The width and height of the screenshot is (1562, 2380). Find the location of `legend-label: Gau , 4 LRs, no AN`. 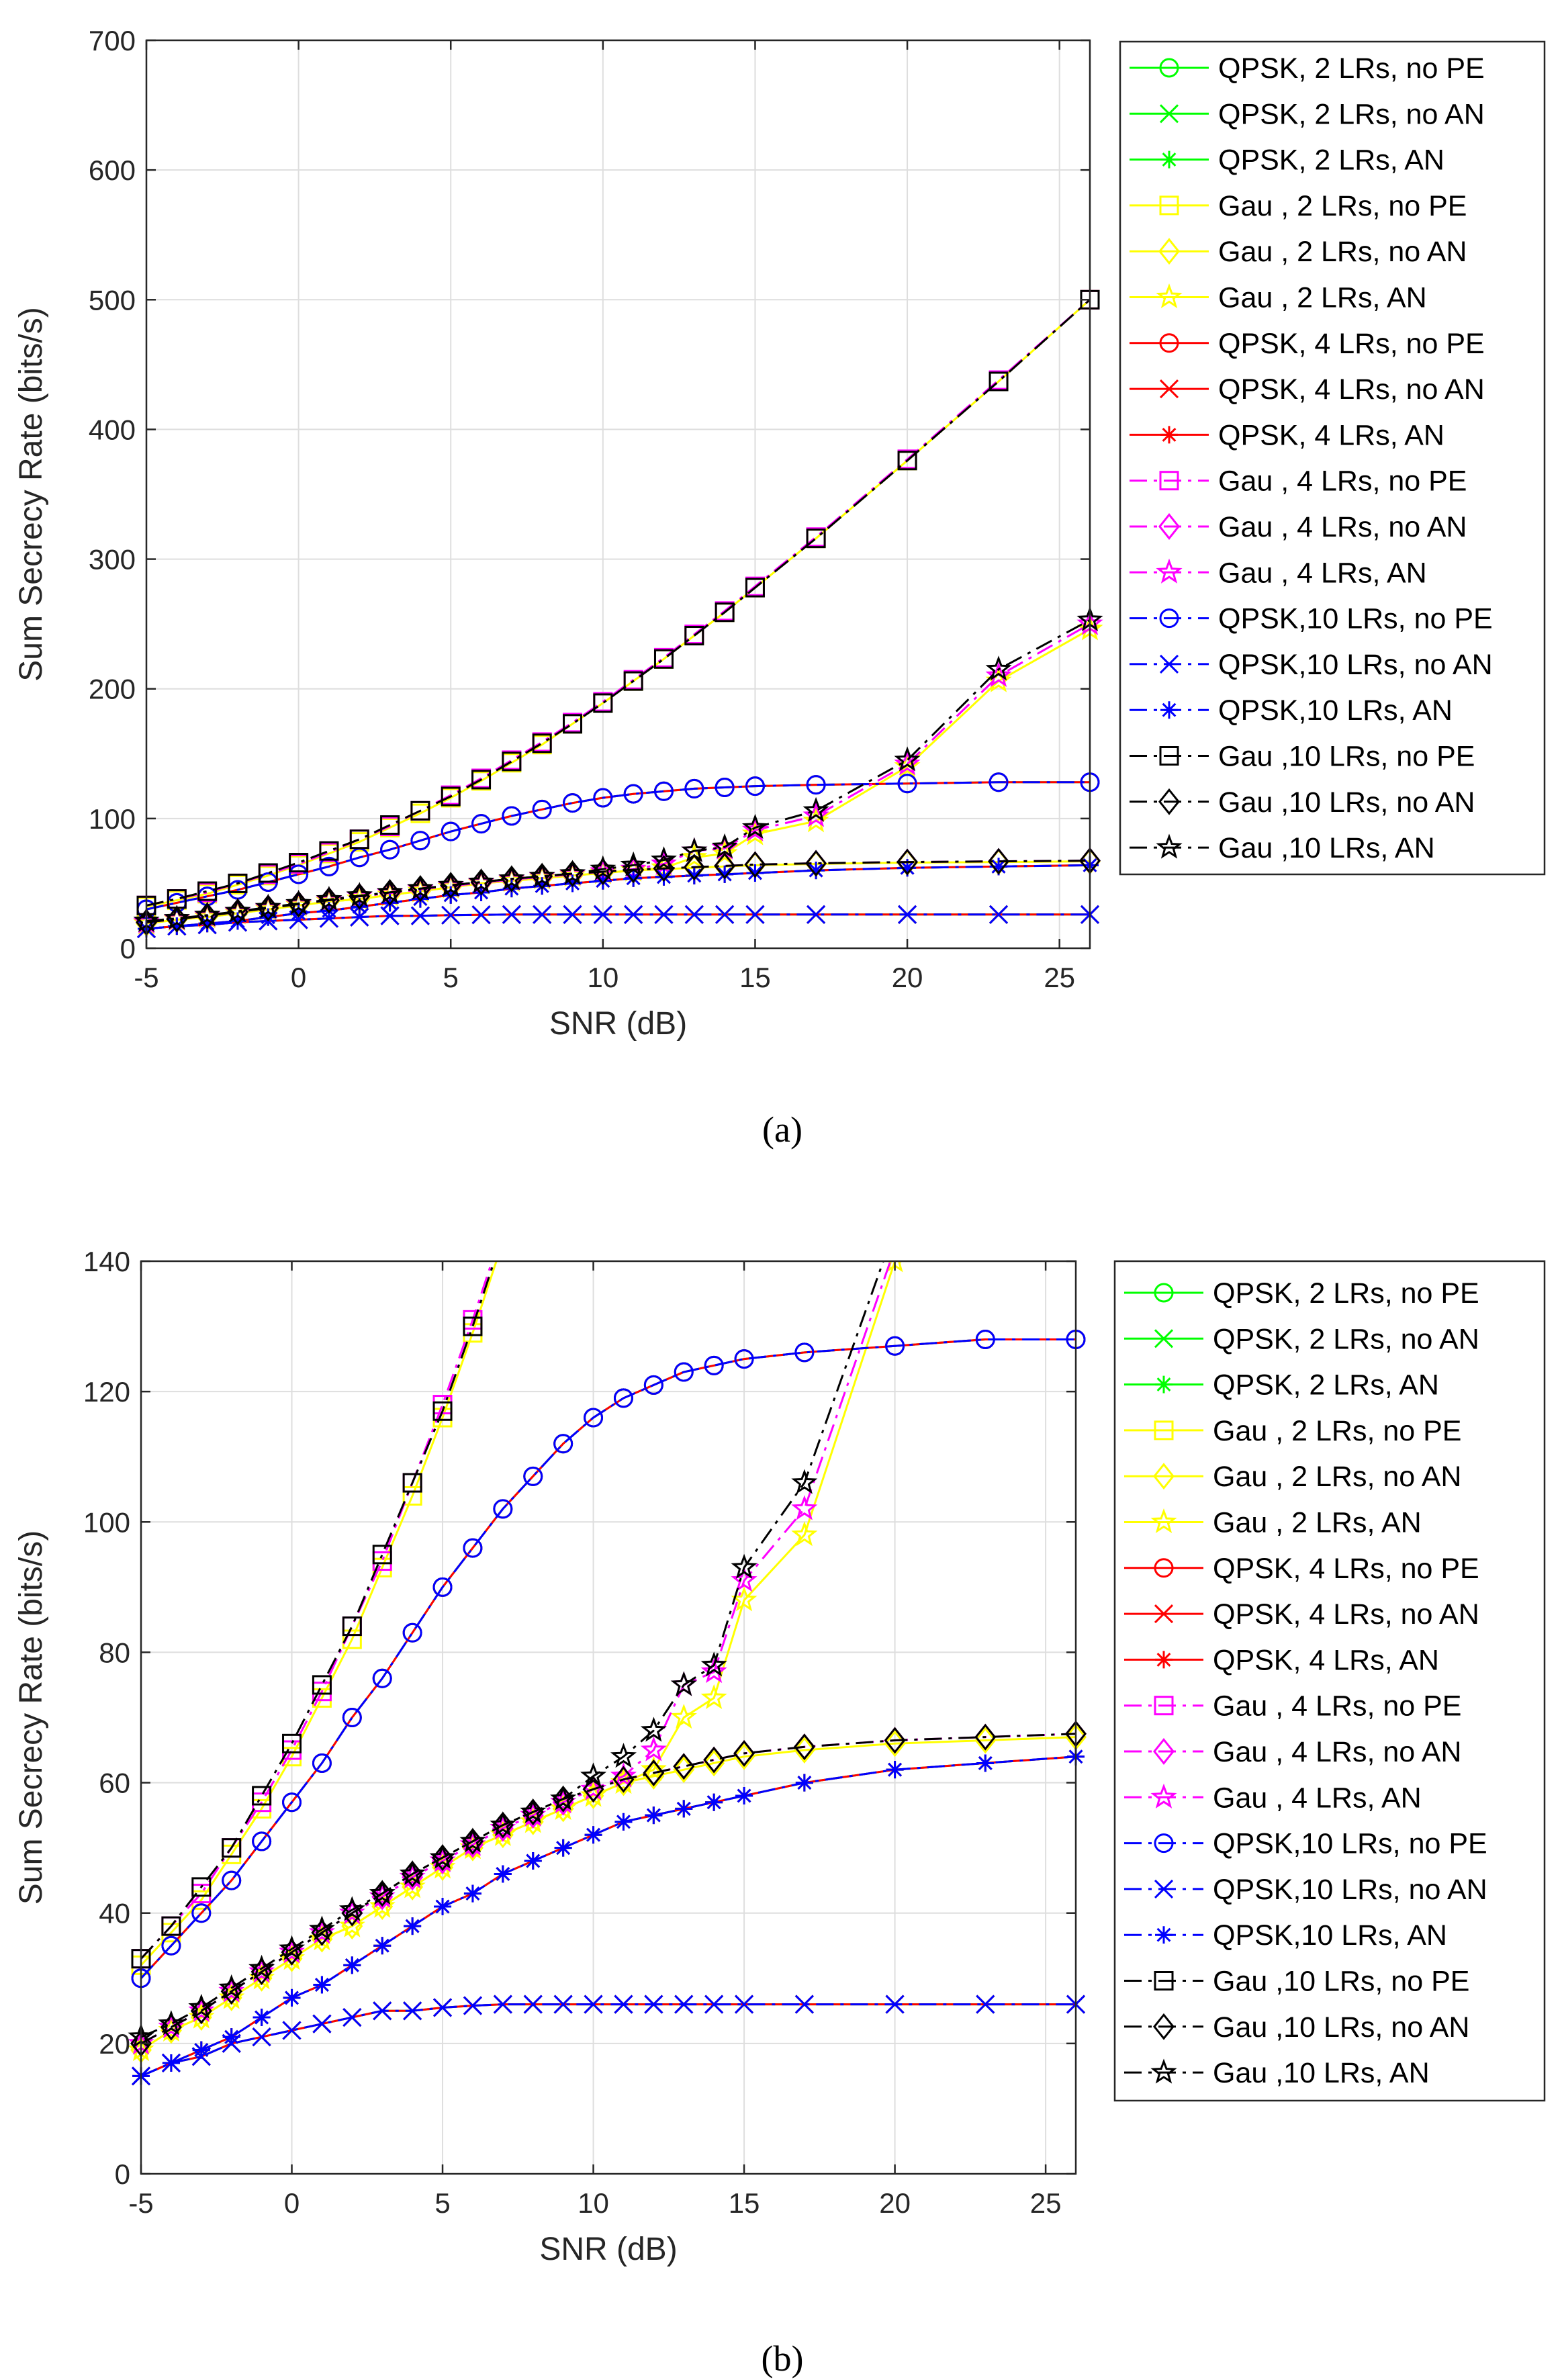

legend-label: Gau , 4 LRs, no AN is located at coordinates (1337, 1752).